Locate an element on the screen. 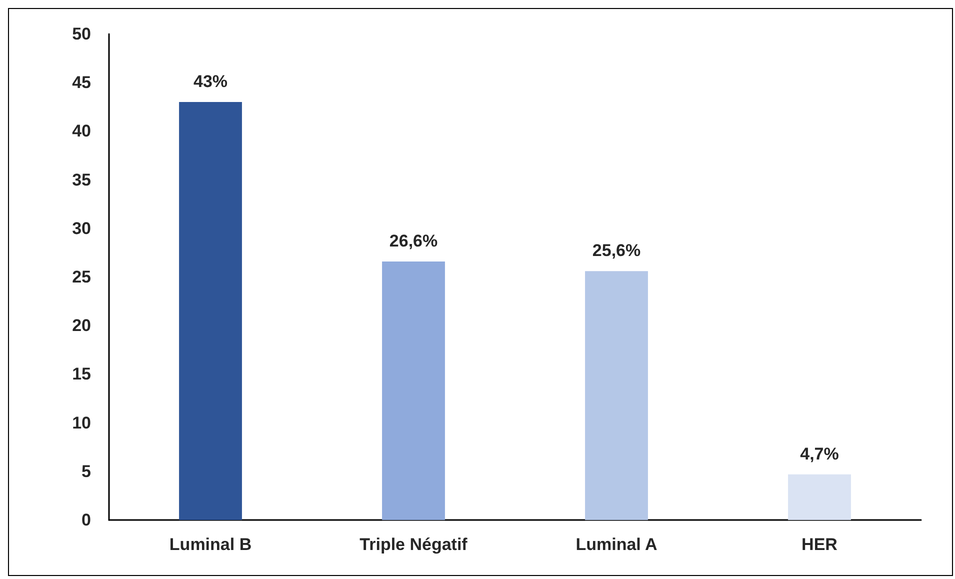 The height and width of the screenshot is (579, 955). y-tick-label: 50 is located at coordinates (81, 34).